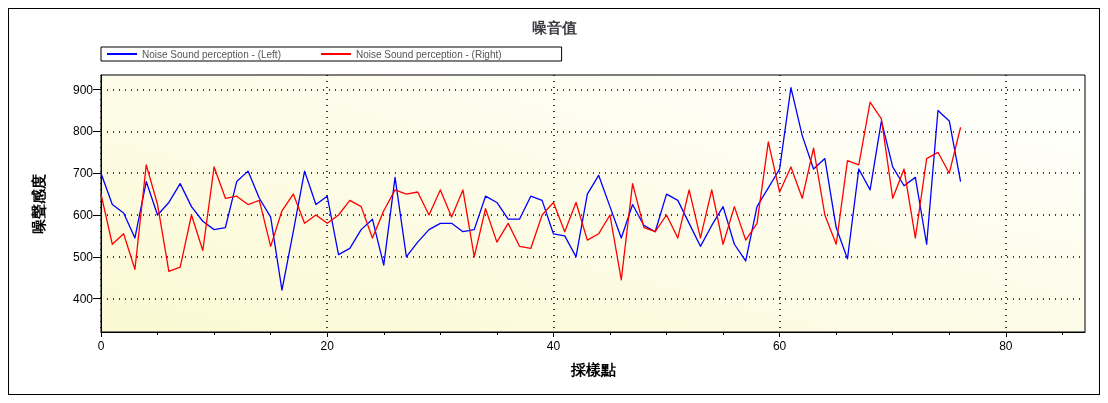  Describe the element at coordinates (553, 346) in the screenshot. I see `x-tick-label: 40` at that location.